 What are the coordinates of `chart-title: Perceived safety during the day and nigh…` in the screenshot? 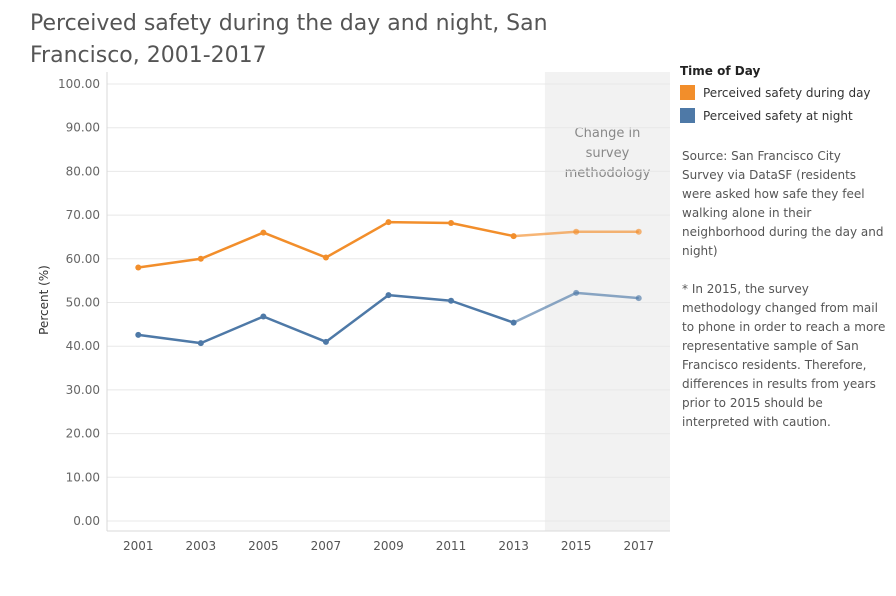 It's located at (289, 39).